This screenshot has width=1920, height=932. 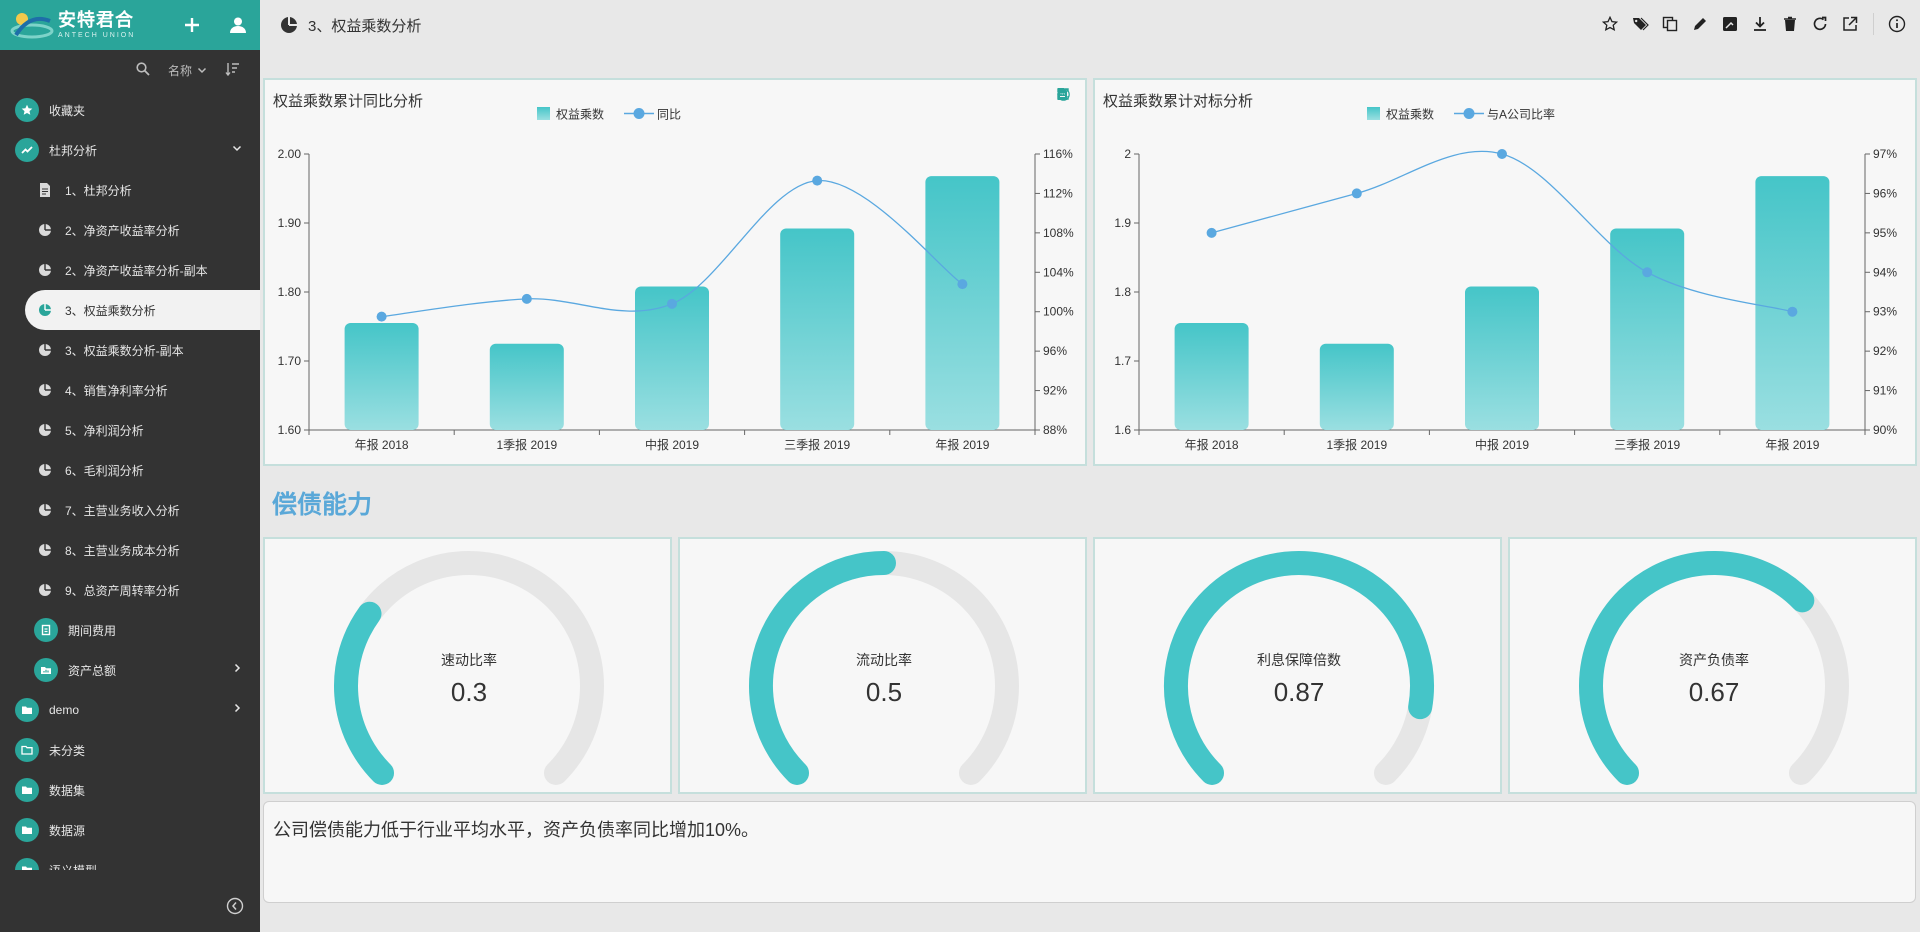 I want to click on gauge-value: 0.5, so click(x=884, y=692).